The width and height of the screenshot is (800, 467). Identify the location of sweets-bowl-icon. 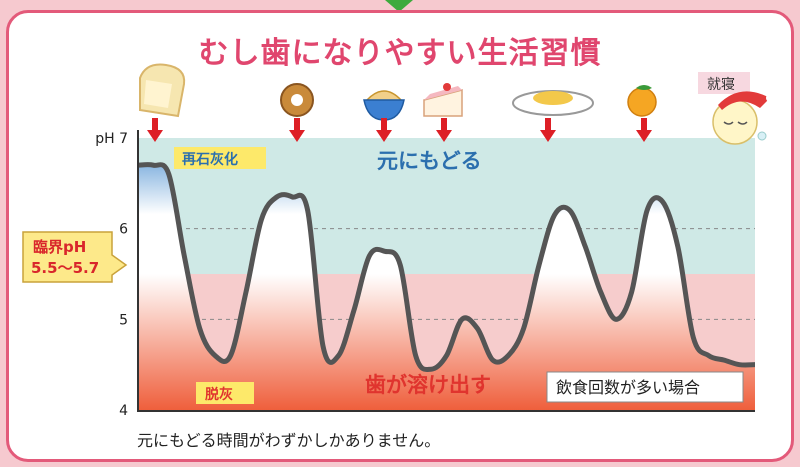
(384, 105).